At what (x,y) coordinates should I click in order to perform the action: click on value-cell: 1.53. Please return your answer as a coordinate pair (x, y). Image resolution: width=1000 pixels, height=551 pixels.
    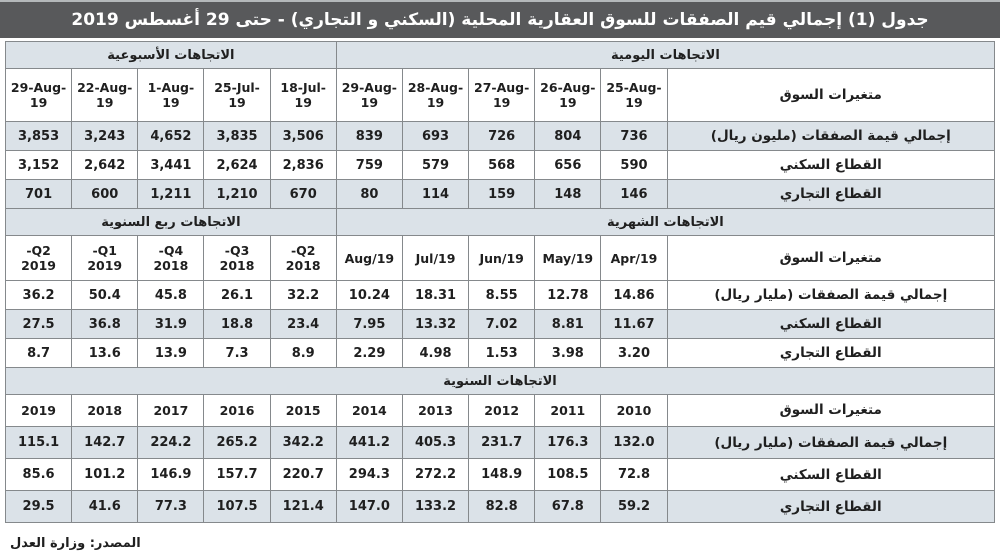
    Looking at the image, I should click on (502, 353).